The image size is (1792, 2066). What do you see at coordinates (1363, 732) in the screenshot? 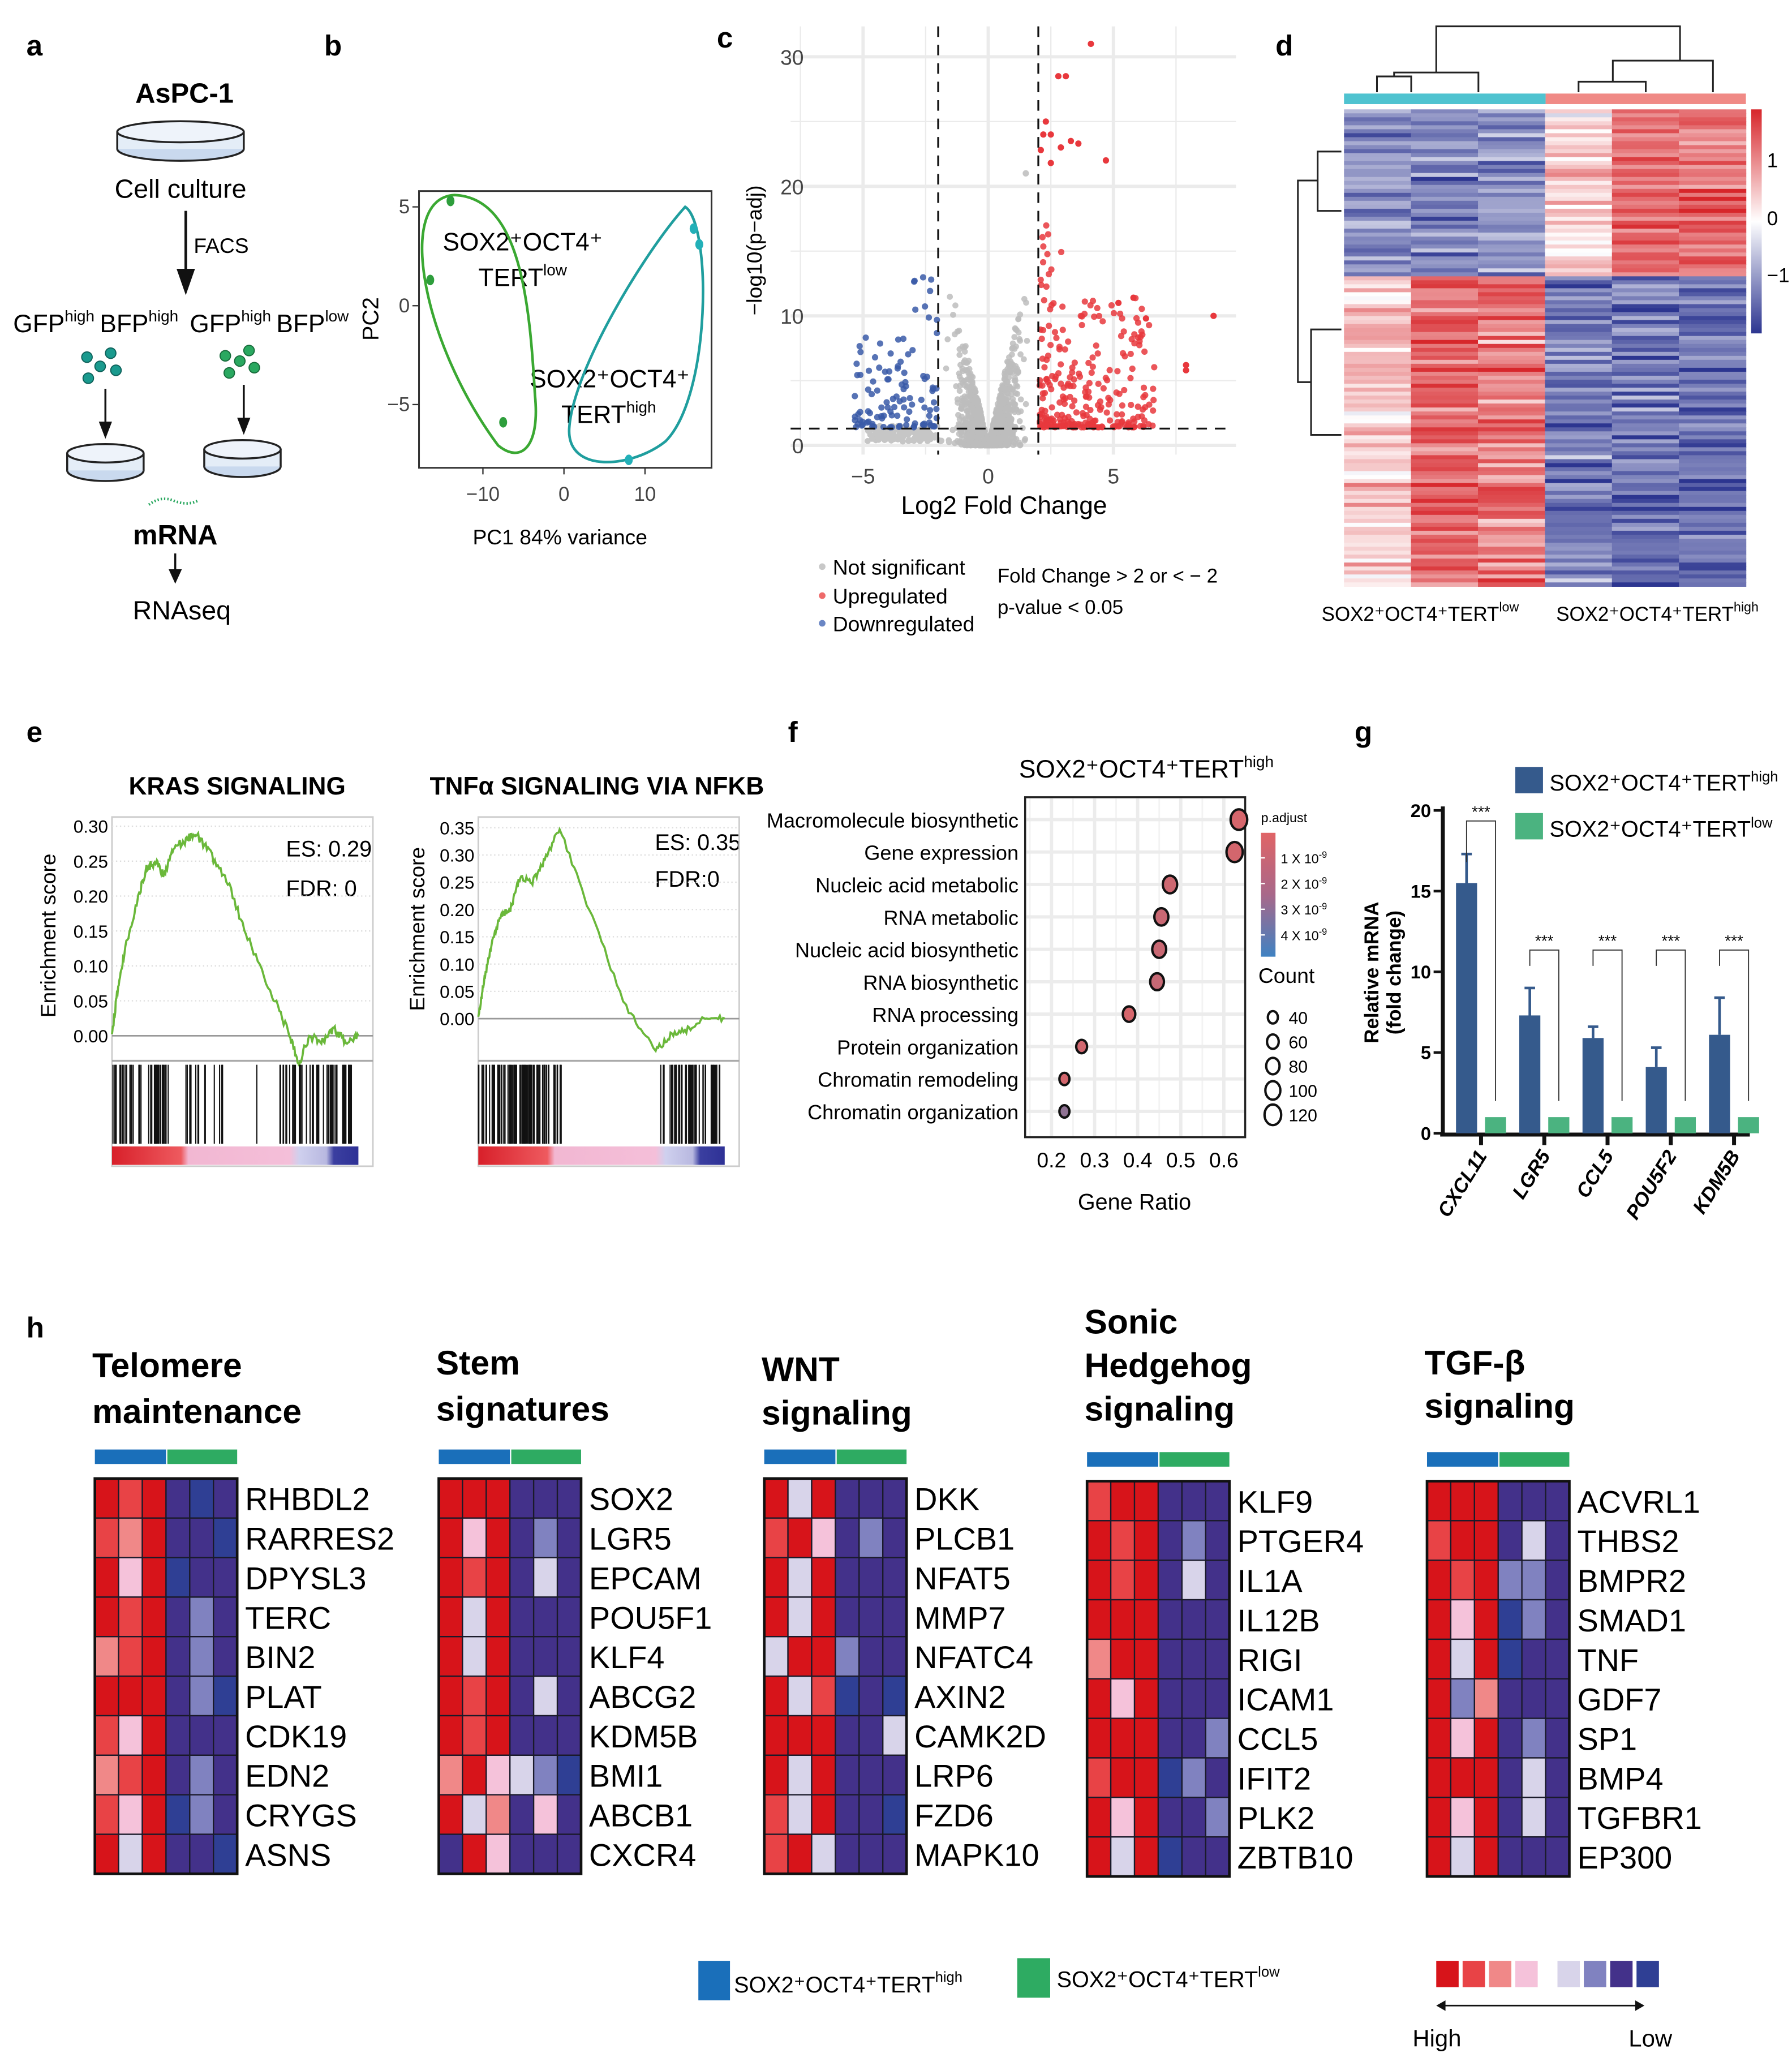
I see `panel-label-g: g` at bounding box center [1363, 732].